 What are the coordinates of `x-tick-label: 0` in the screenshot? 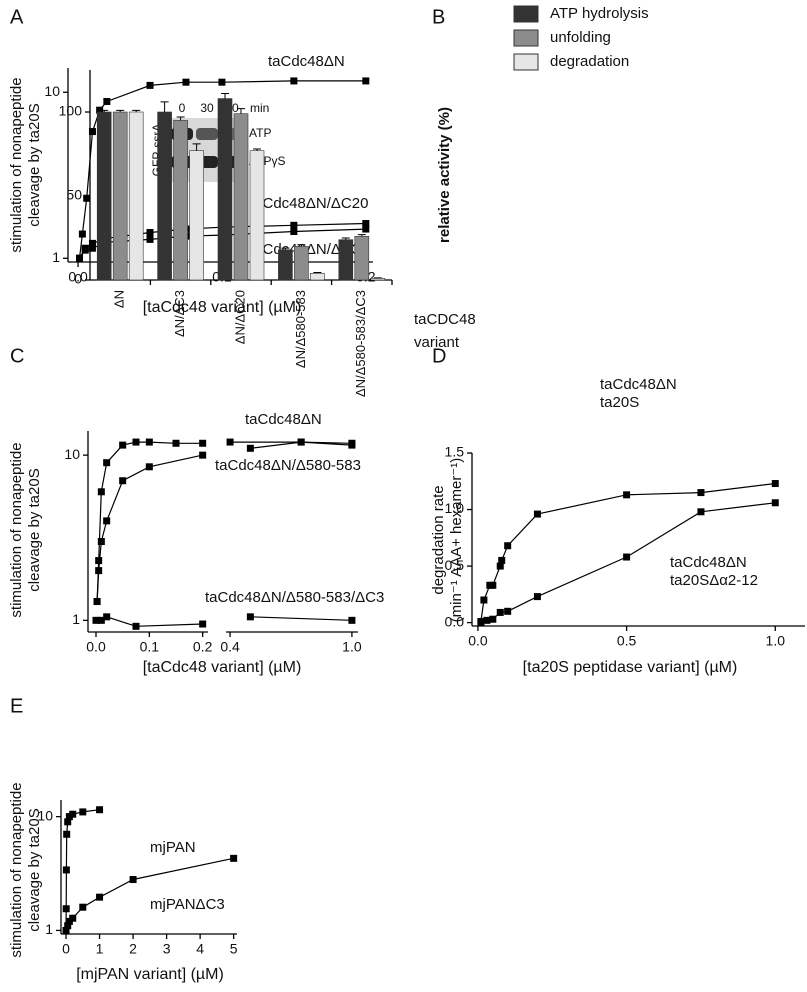 It's located at (66, 949).